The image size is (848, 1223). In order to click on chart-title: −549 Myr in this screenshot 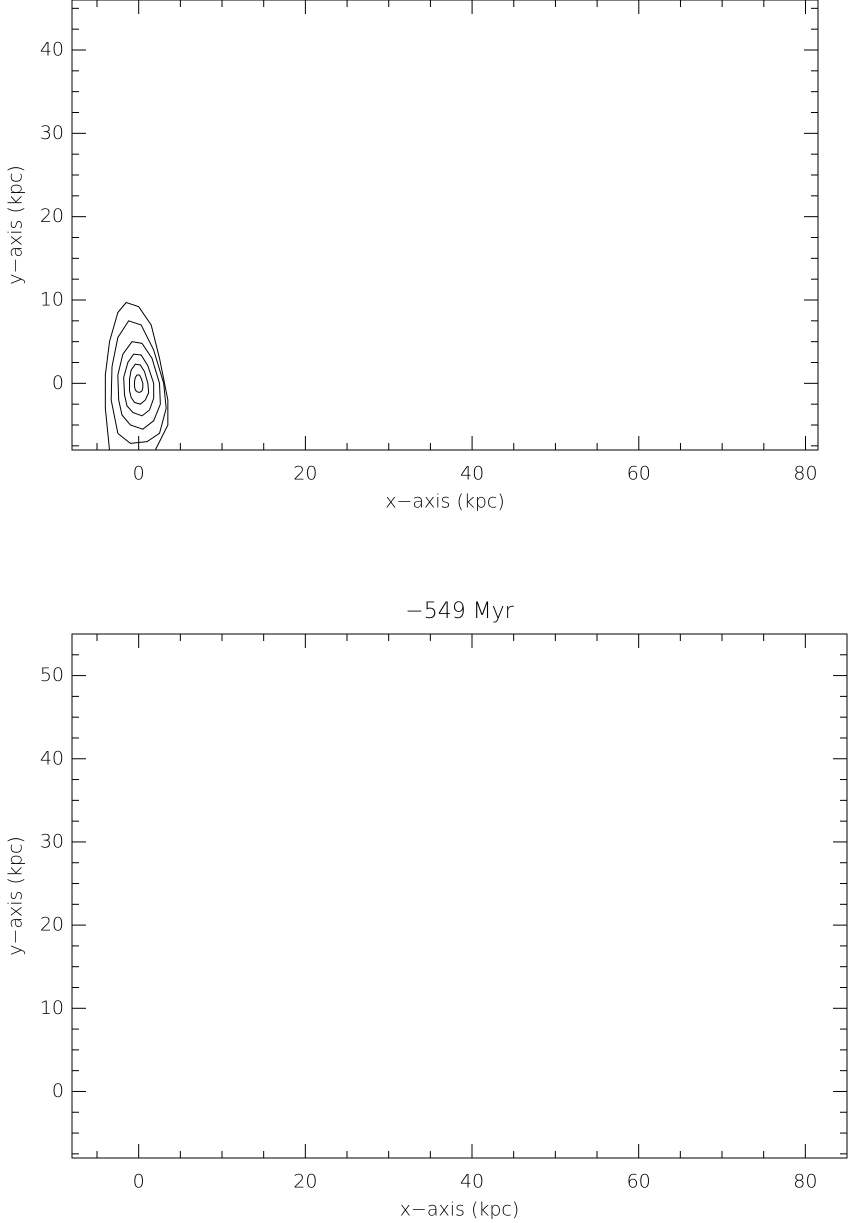, I will do `click(459, 611)`.